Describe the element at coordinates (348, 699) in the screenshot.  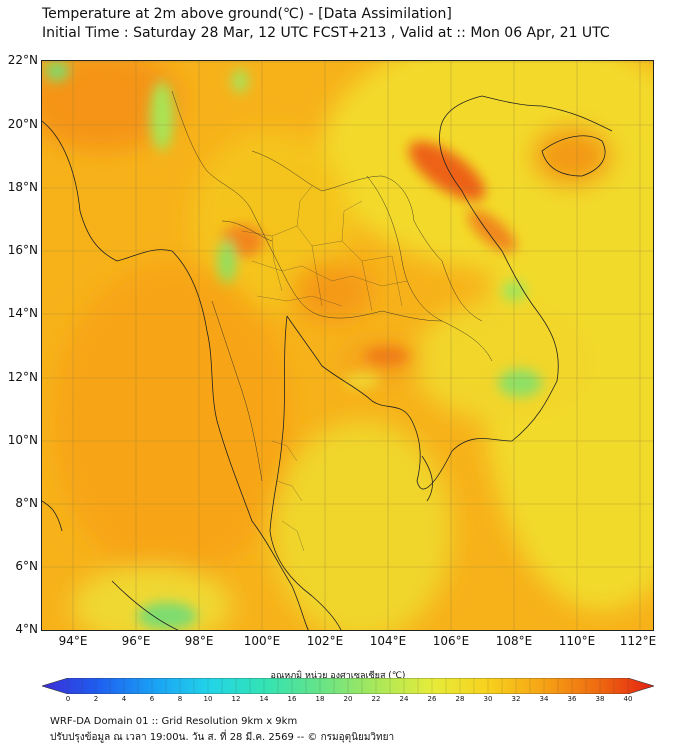
I see `colorbar-label: 20` at that location.